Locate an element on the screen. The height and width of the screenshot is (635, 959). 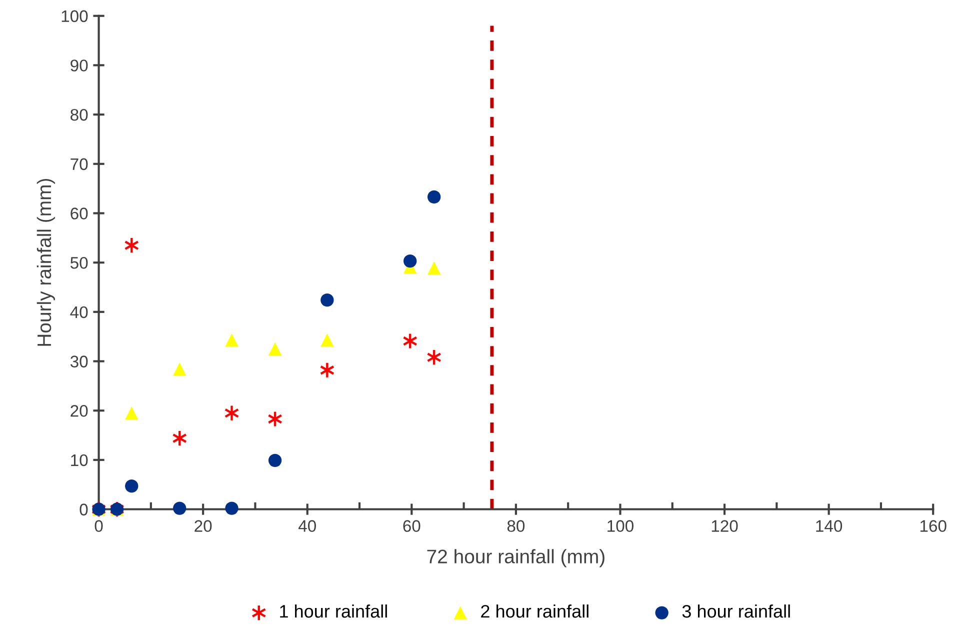
y-tick-label: 80 is located at coordinates (79, 114).